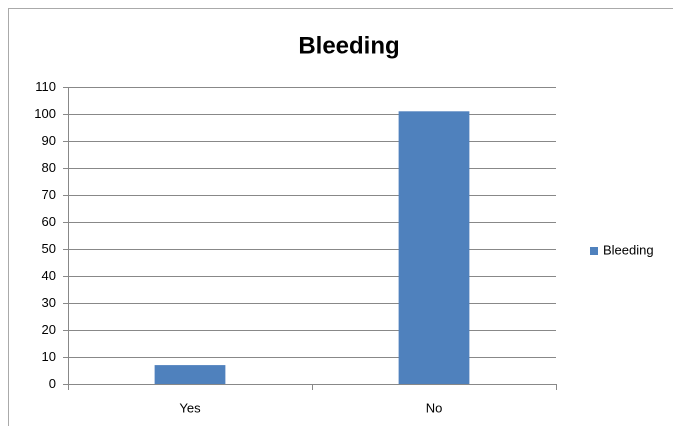 The image size is (673, 426). I want to click on x-tick-label: No, so click(434, 407).